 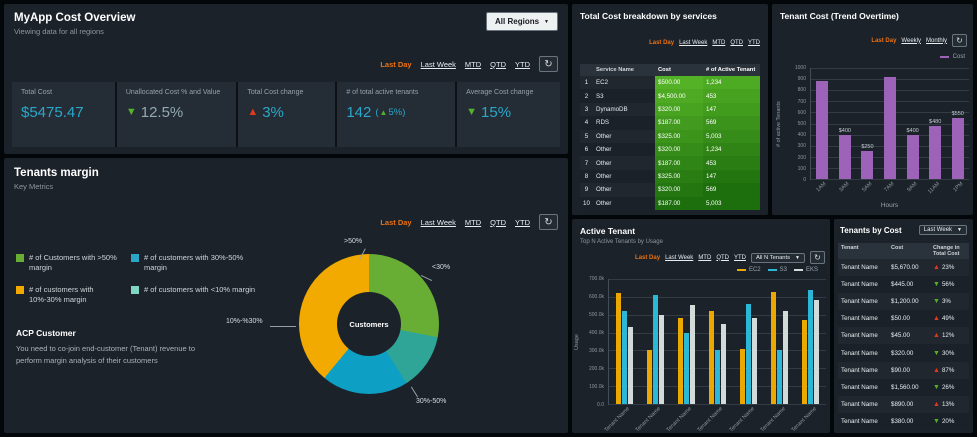 What do you see at coordinates (889, 205) in the screenshot?
I see `x-axis-title: Hours` at bounding box center [889, 205].